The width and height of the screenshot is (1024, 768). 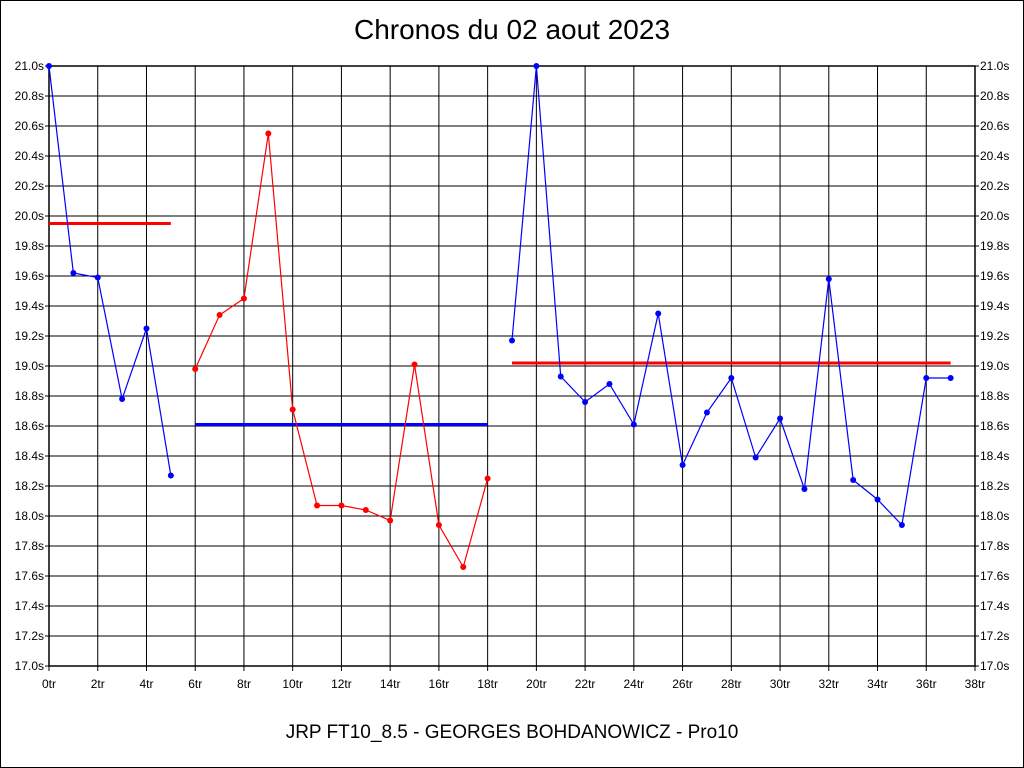 I want to click on x-tick-label: 4tr, so click(x=146, y=684).